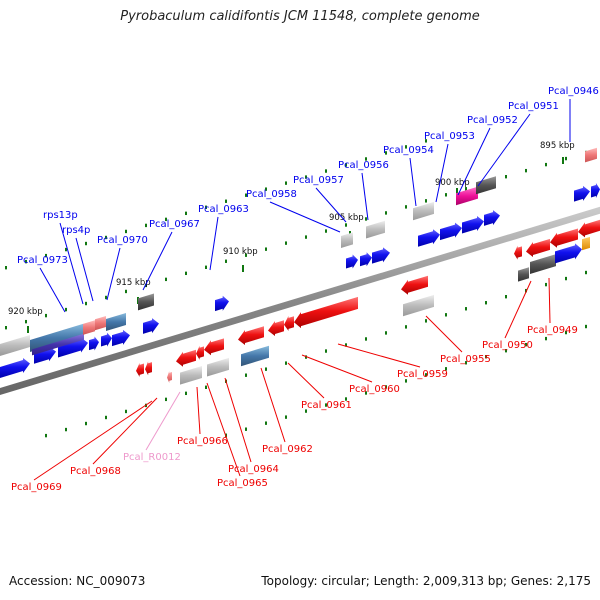 The image size is (600, 600). Describe the element at coordinates (363, 165) in the screenshot. I see `gene-label: Pcal_0956` at that location.